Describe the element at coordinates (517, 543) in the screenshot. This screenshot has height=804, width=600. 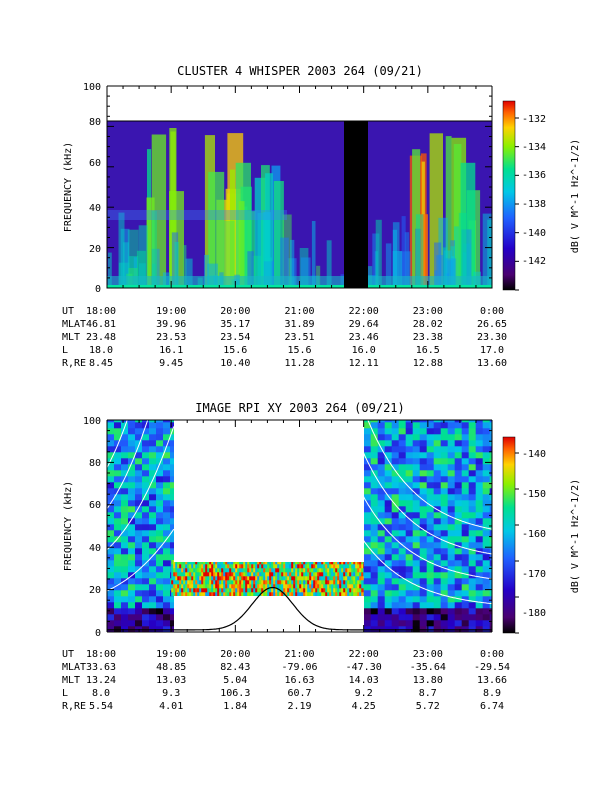
I see `colorbar-ticks` at that location.